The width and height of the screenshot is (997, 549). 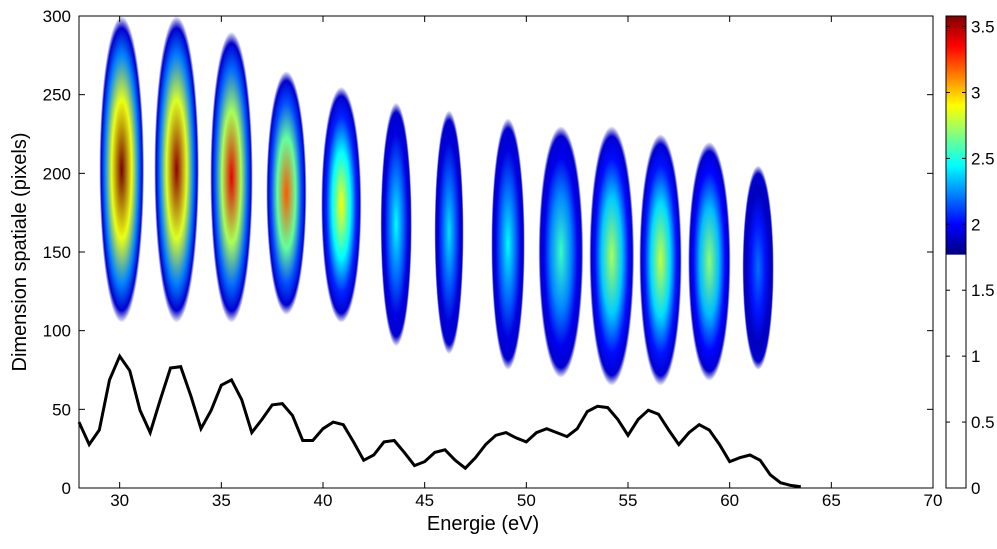 I want to click on y-tick-label: 200, so click(x=57, y=173).